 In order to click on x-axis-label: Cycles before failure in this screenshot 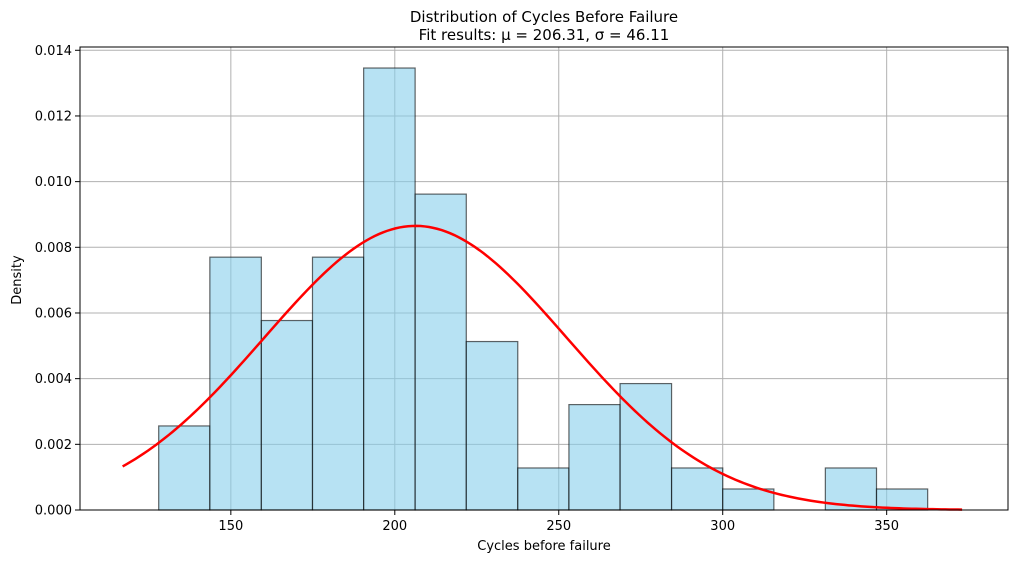, I will do `click(543, 546)`.